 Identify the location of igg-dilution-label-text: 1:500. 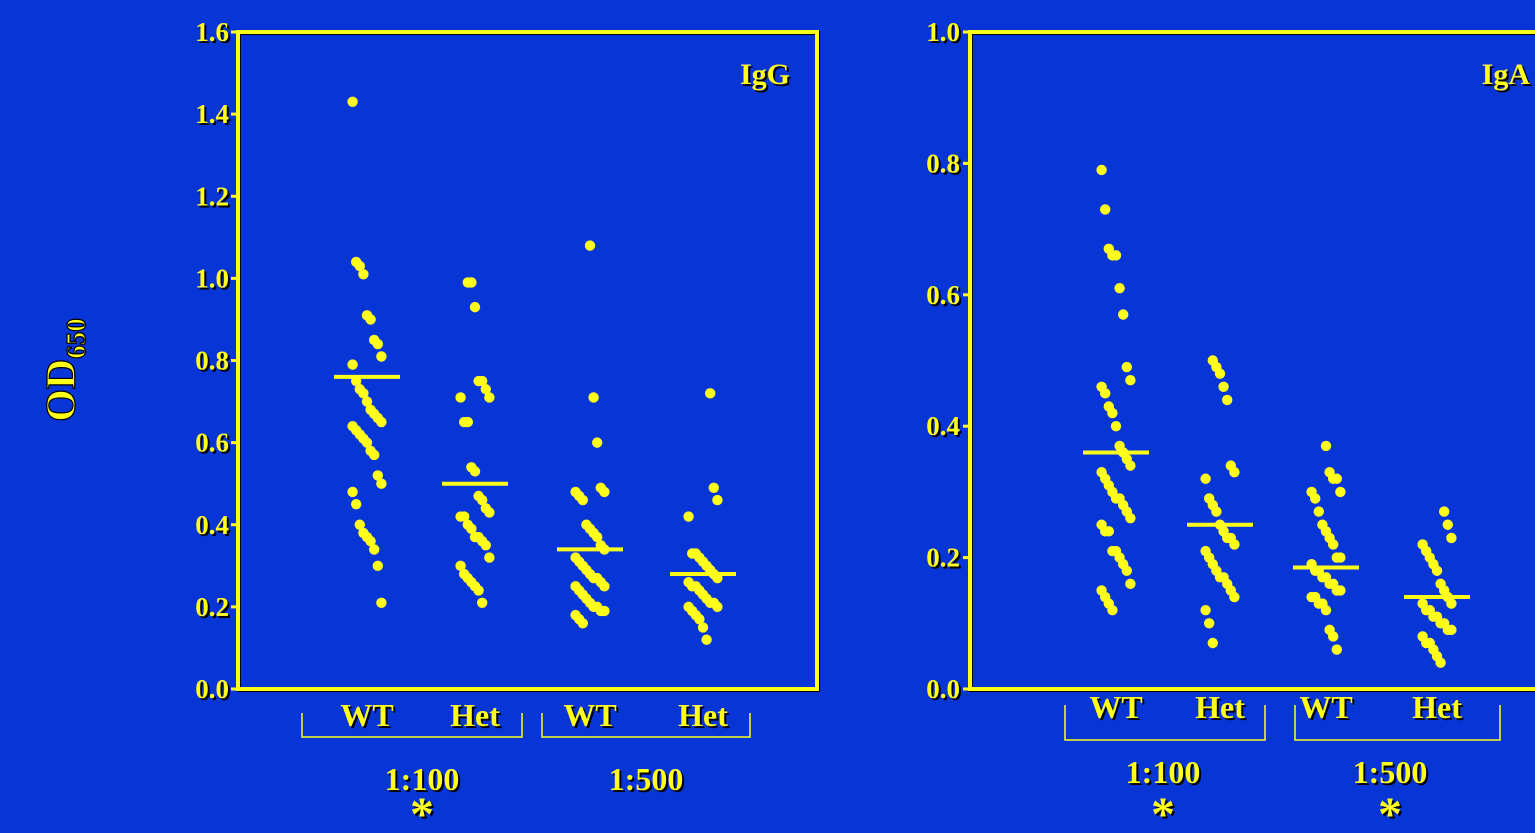
(646, 779).